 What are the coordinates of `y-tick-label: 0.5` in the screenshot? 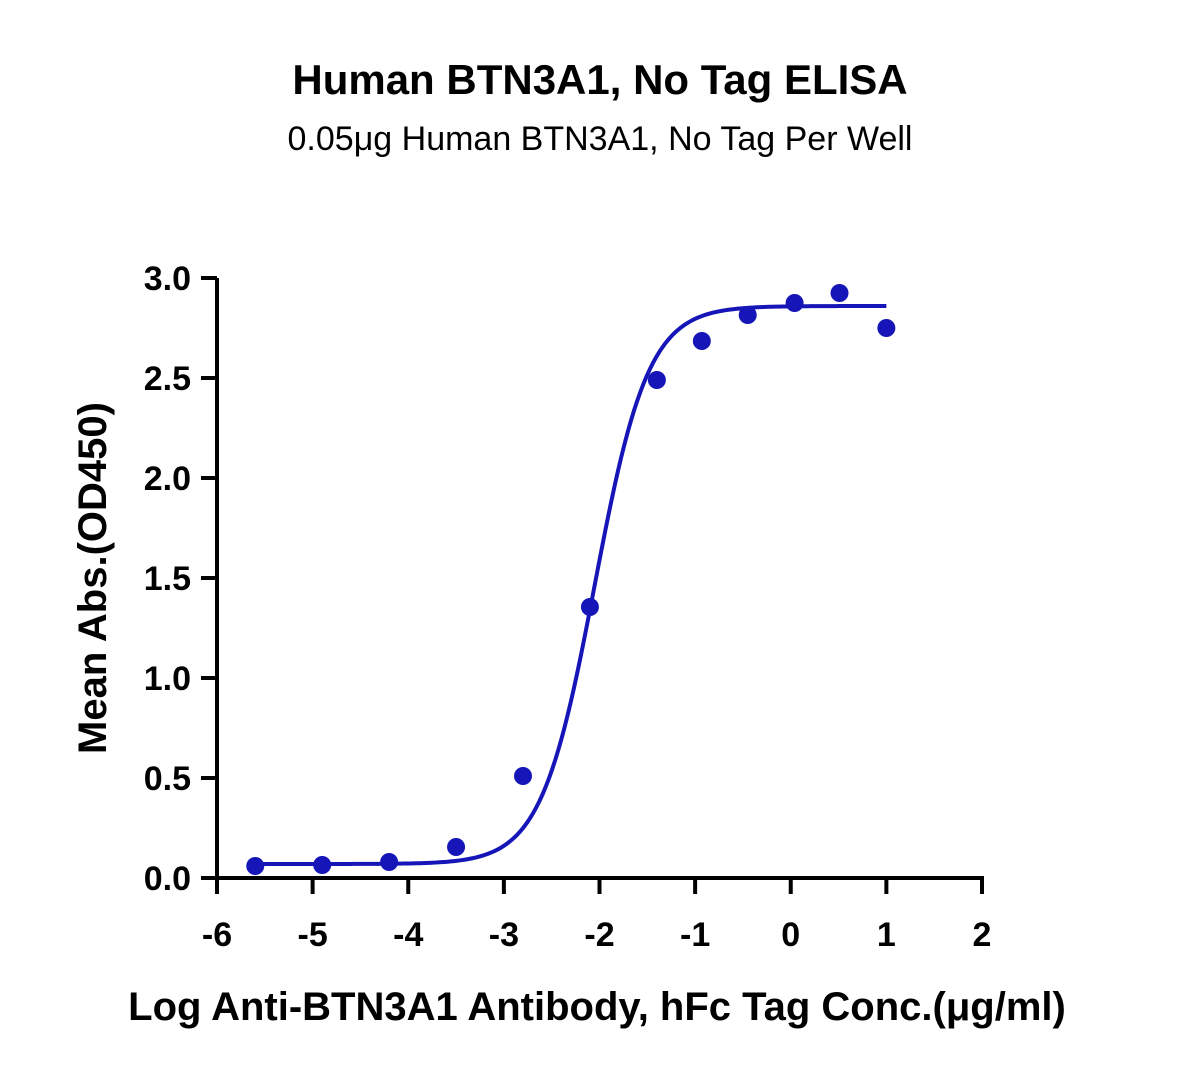 It's located at (167, 779).